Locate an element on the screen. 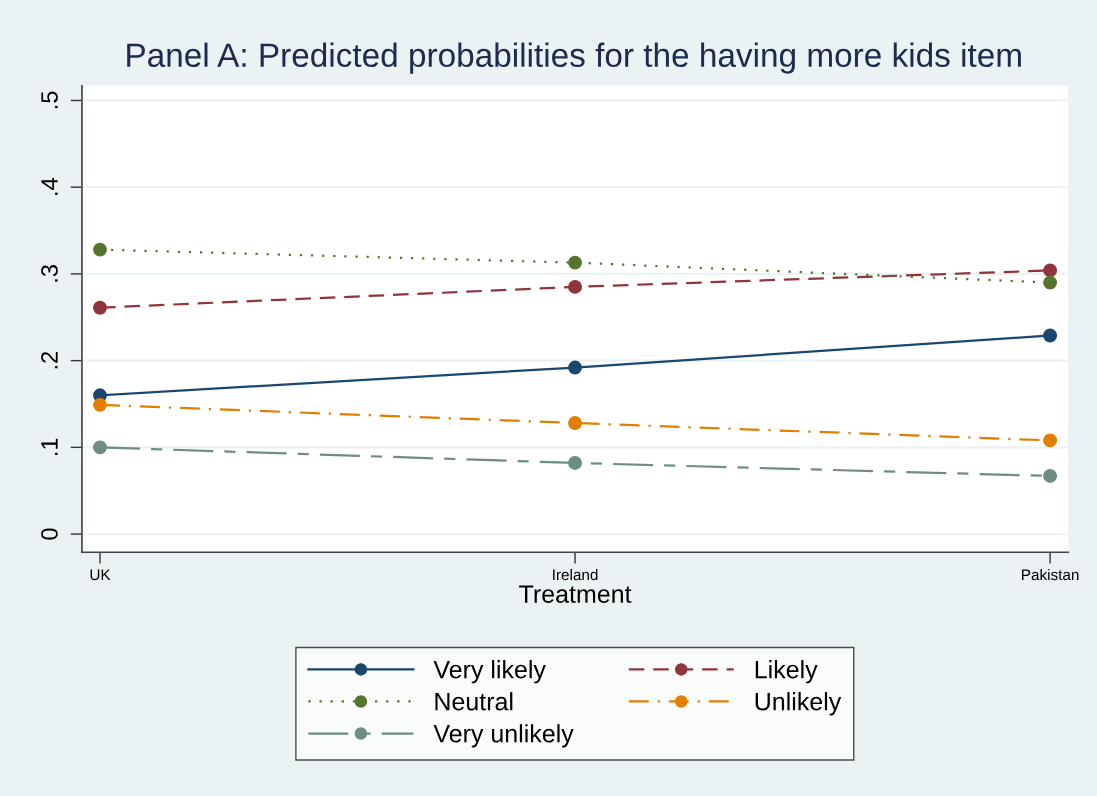 This screenshot has width=1097, height=796. y-tick-label: .5 is located at coordinates (49, 100).